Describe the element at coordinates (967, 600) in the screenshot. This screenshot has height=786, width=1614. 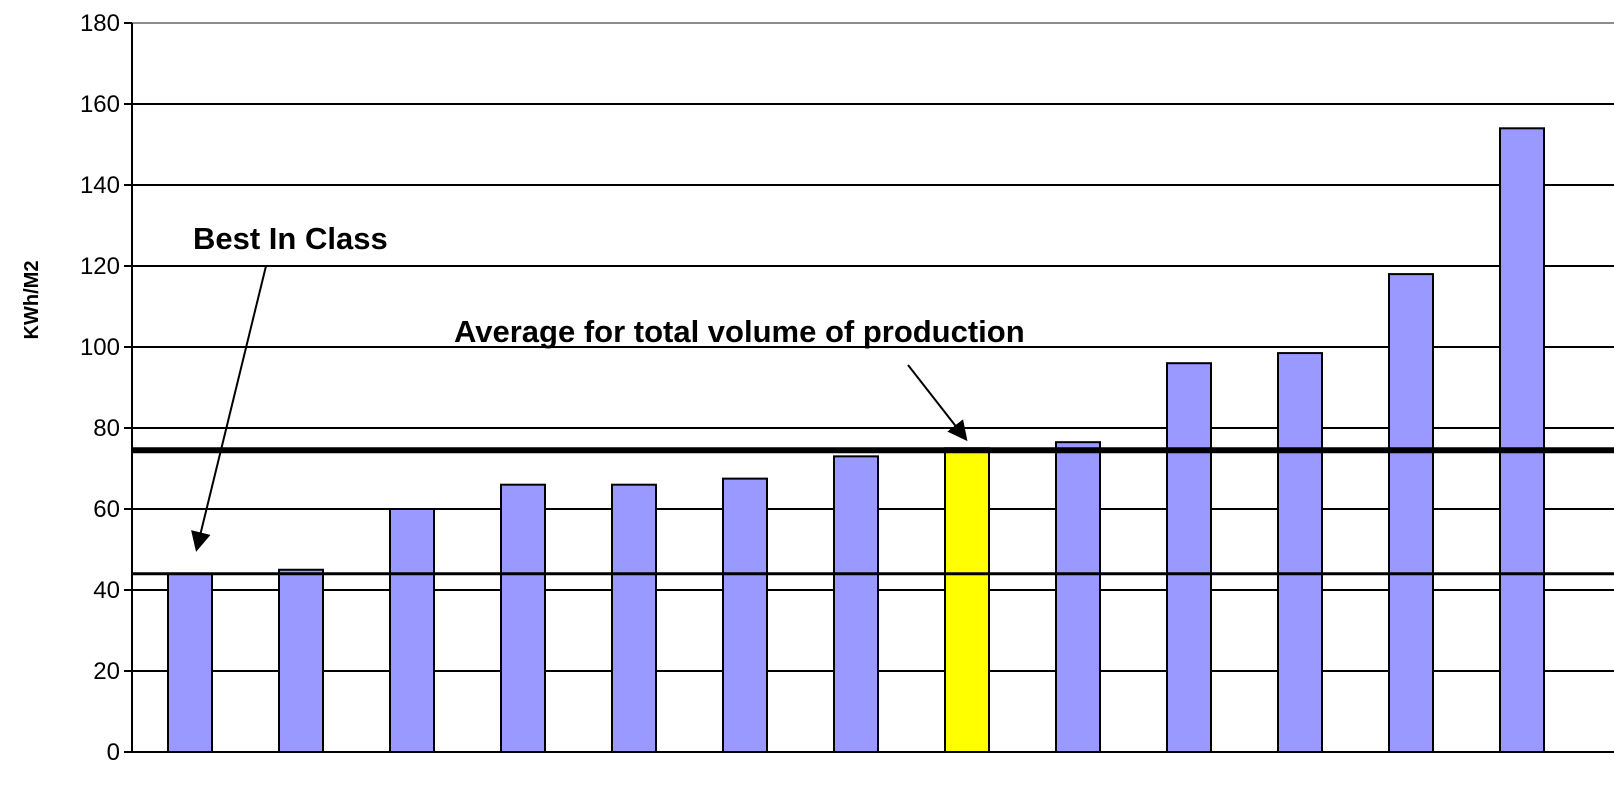
I see `bar-highlighted` at that location.